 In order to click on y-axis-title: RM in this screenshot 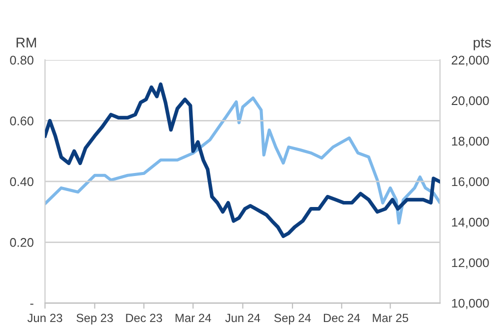, I will do `click(26, 43)`.